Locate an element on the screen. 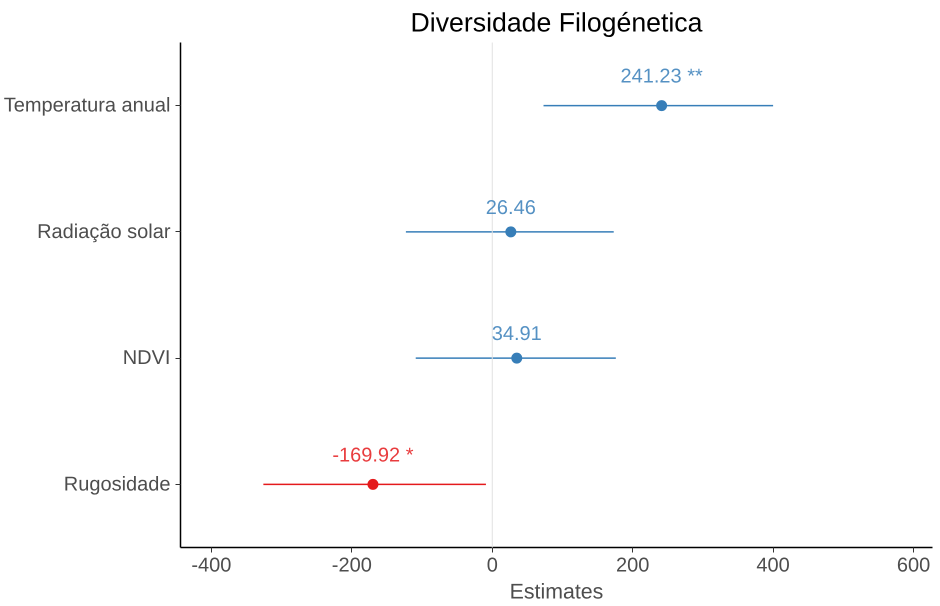 The height and width of the screenshot is (606, 940). x-tick-label: -400 is located at coordinates (211, 565).